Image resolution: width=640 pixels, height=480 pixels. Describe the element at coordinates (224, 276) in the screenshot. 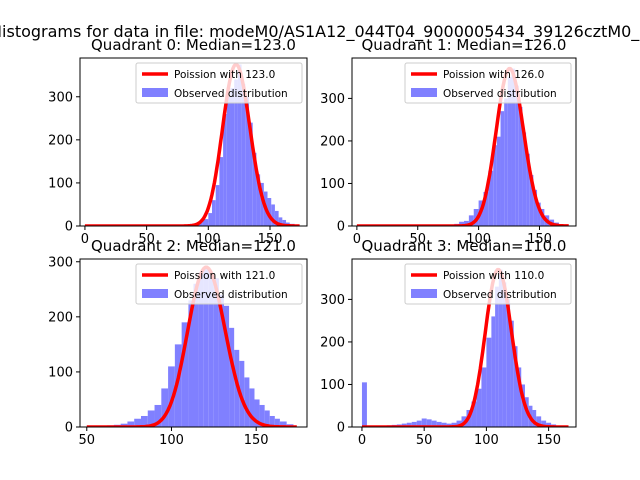

I see `legend-label-poisson: Poission with 121.0` at that location.